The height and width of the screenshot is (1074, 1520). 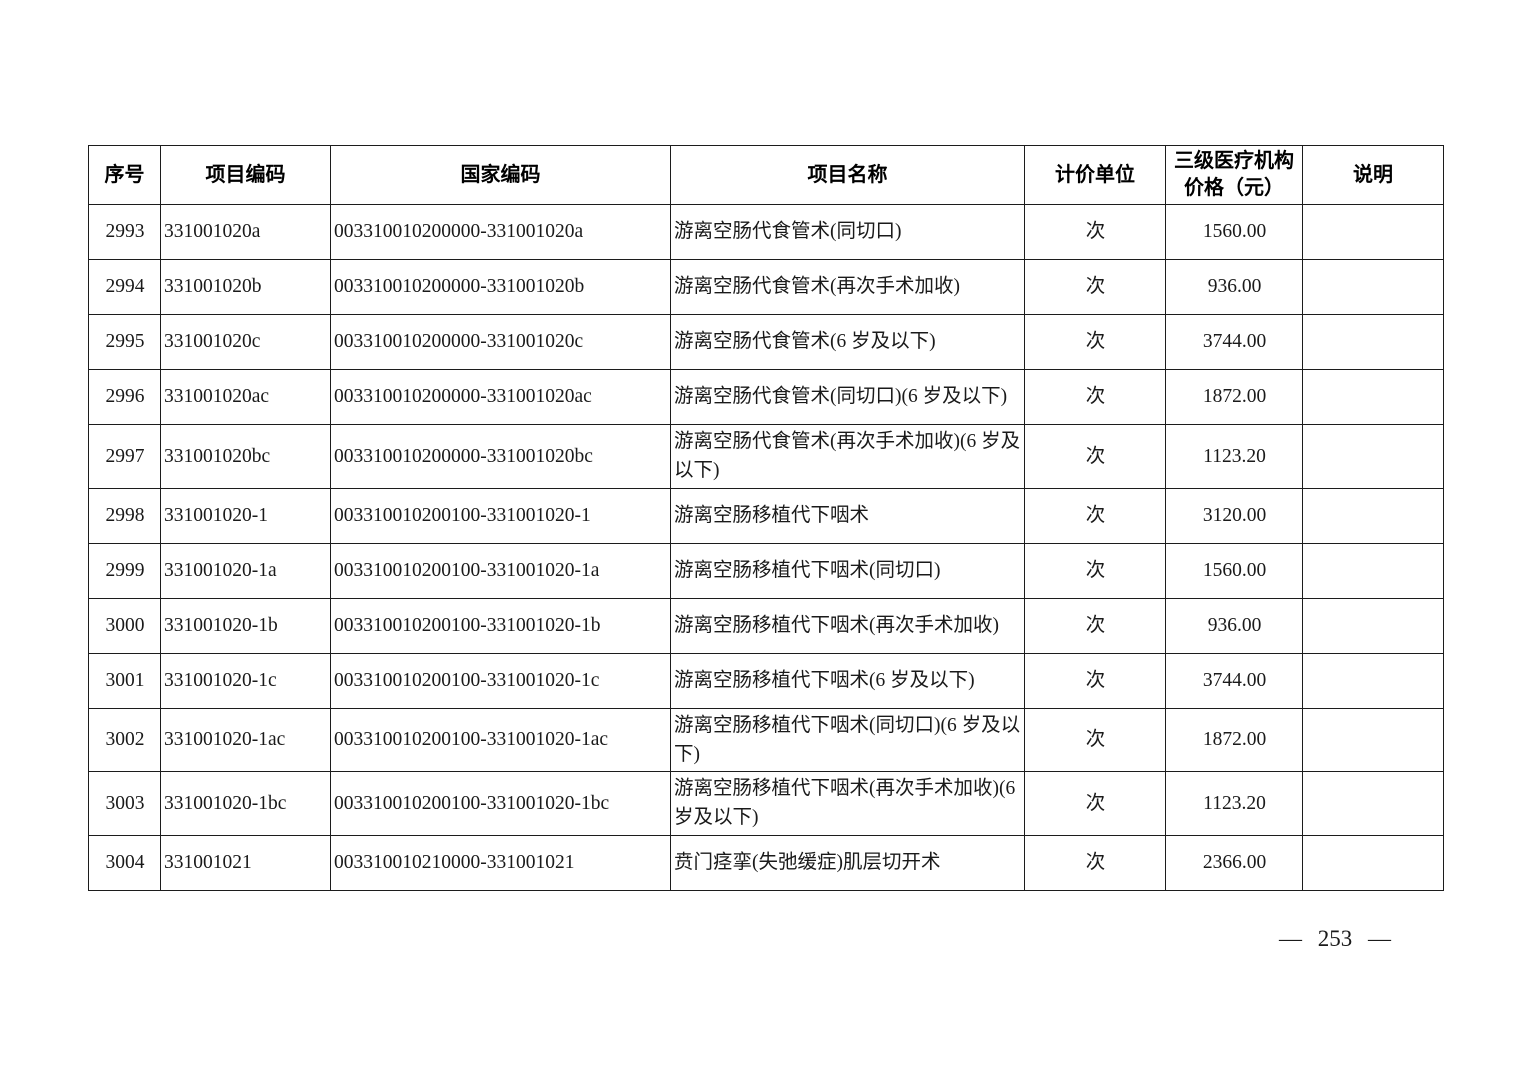 What do you see at coordinates (245, 739) in the screenshot?
I see `cell-item-code: 331001020-1ac` at bounding box center [245, 739].